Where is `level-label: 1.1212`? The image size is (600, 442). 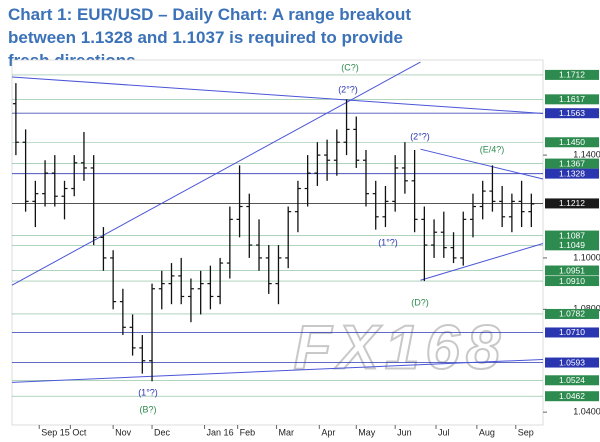 level-label: 1.1212 is located at coordinates (572, 203).